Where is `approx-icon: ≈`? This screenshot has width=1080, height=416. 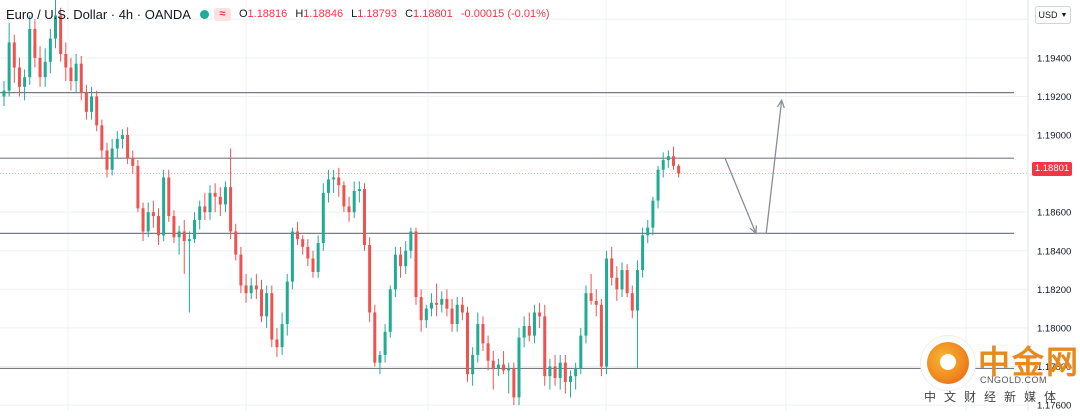 approx-icon: ≈ is located at coordinates (222, 14).